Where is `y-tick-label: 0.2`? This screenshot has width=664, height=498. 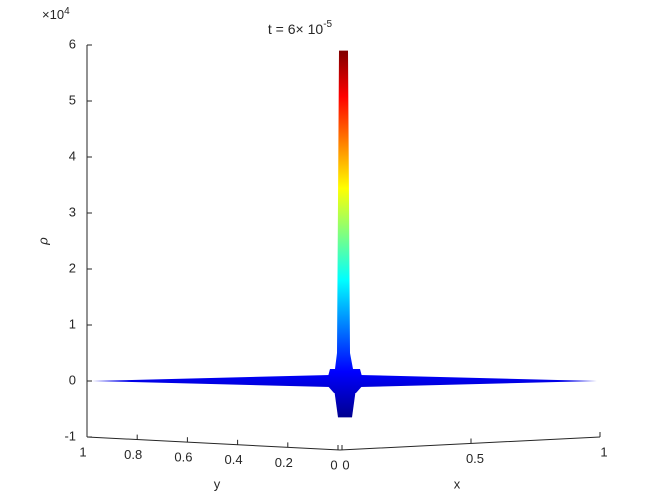 y-tick-label: 0.2 is located at coordinates (284, 462).